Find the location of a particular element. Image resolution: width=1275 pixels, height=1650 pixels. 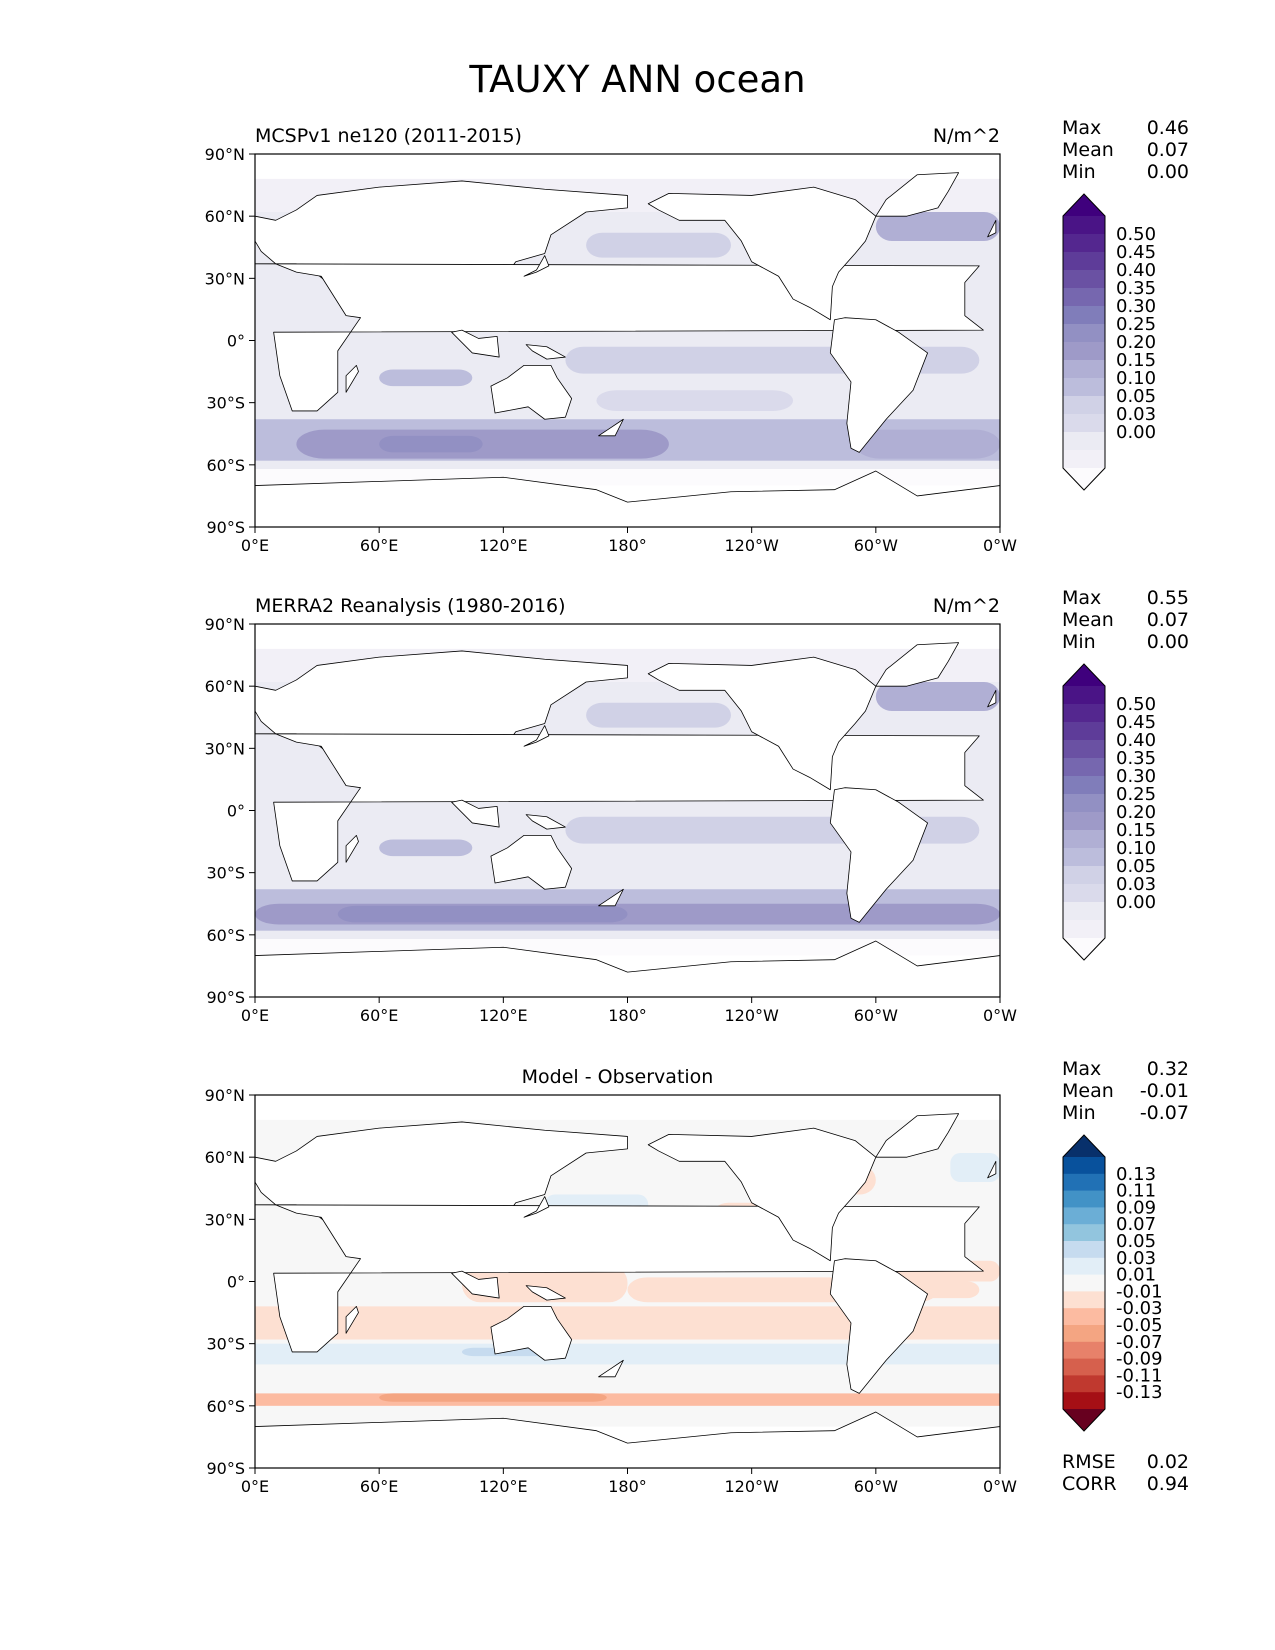

colorbar-label: 0.05 is located at coordinates (1136, 396).